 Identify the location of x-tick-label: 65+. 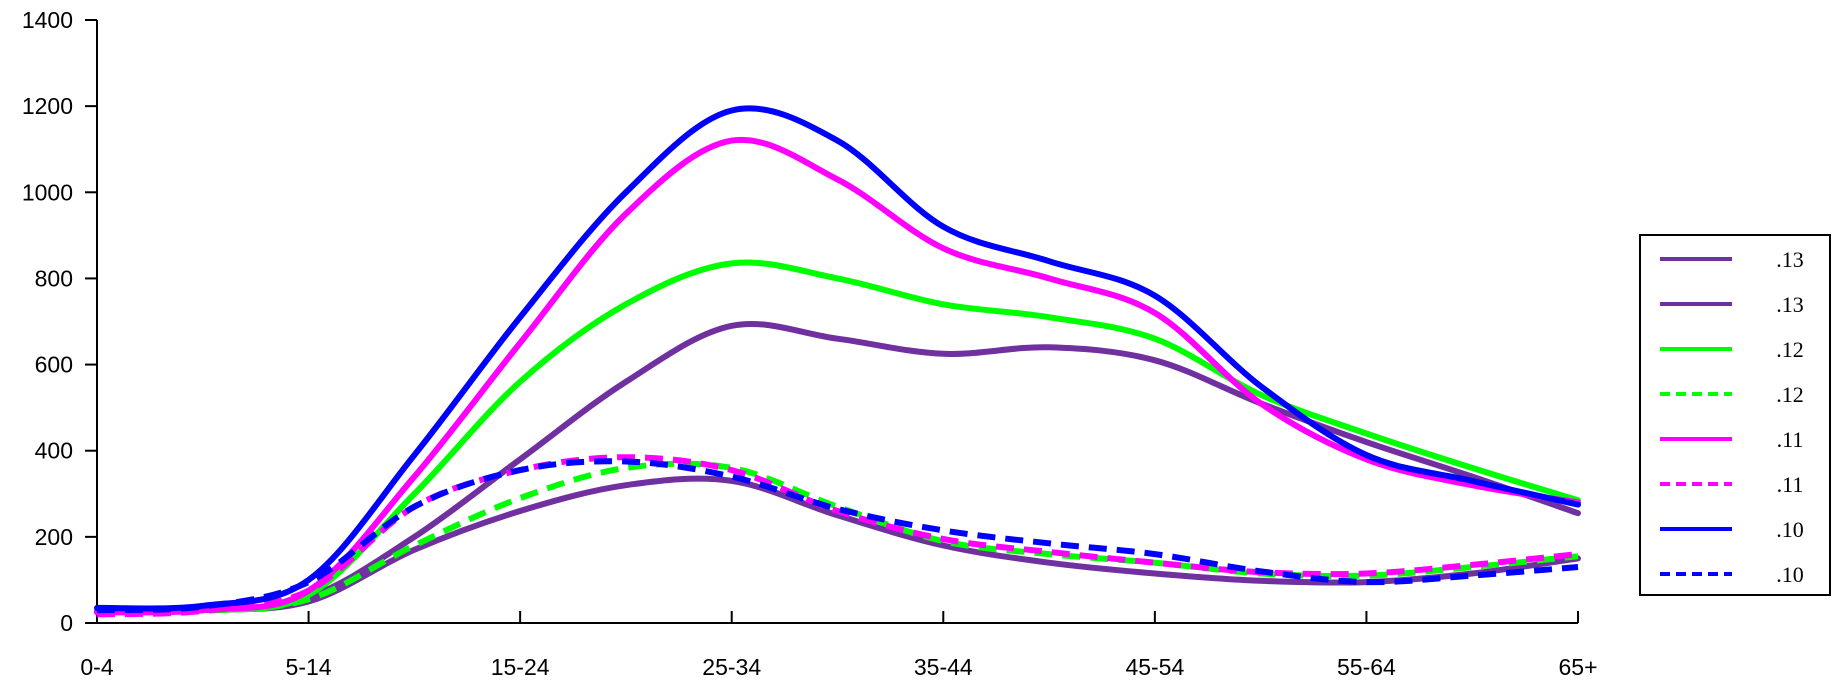
(1577, 667).